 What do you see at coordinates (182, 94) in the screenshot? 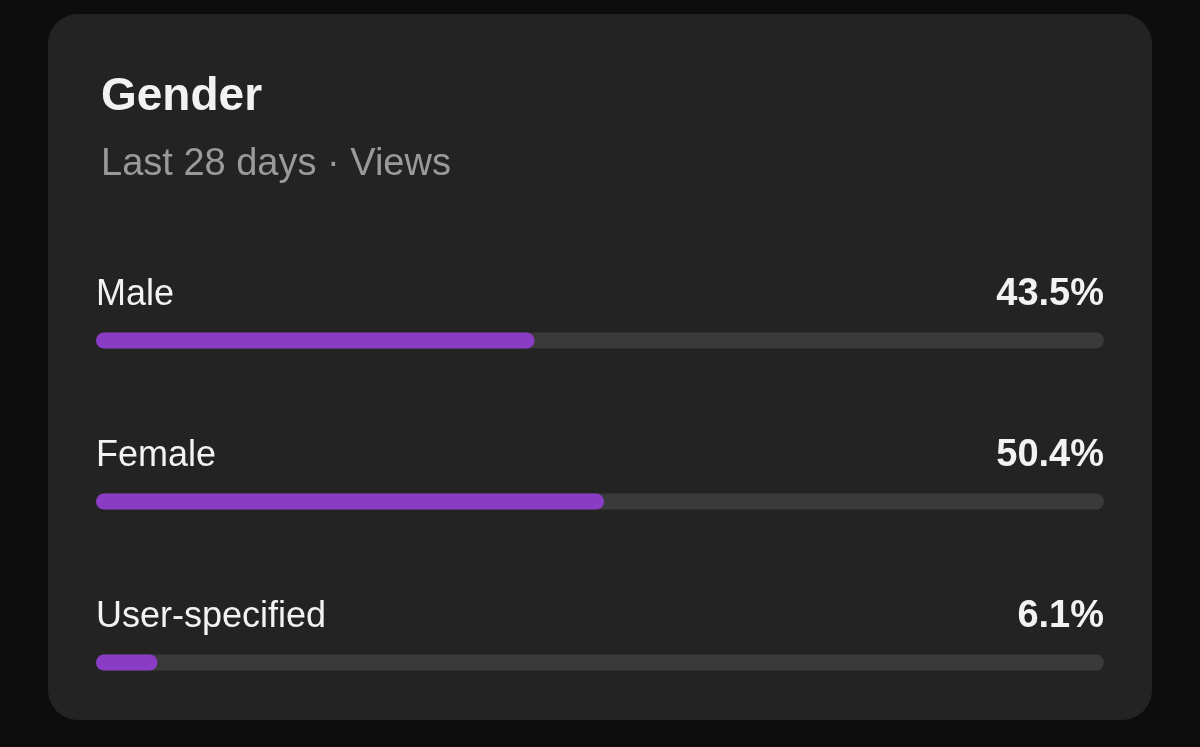
I see `chart-title: Gender` at bounding box center [182, 94].